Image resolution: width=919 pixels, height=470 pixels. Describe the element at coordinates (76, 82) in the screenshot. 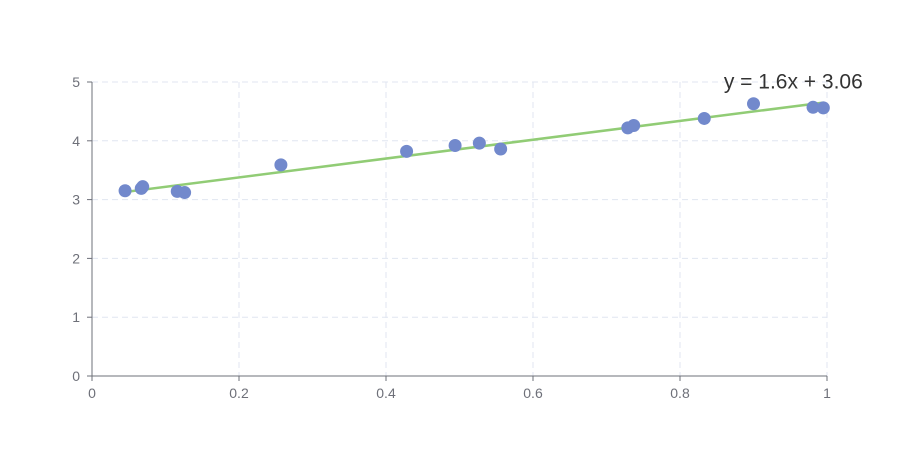

I see `y-tick-label-5: 5` at that location.